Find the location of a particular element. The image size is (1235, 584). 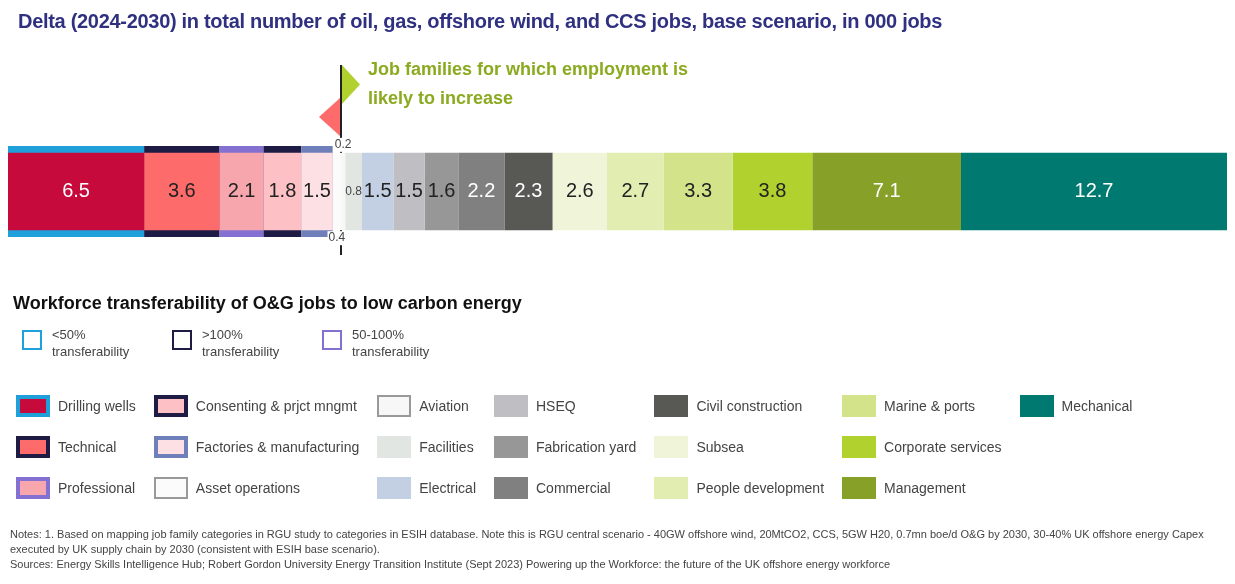

legend-label: People development is located at coordinates (760, 487).